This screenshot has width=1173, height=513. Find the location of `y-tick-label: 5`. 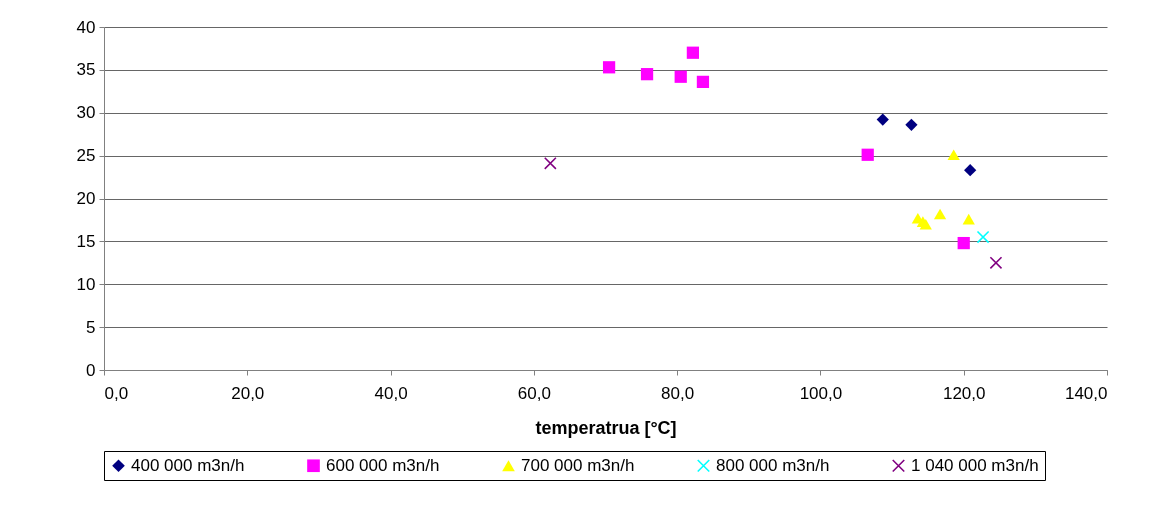

y-tick-label: 5 is located at coordinates (91, 327).